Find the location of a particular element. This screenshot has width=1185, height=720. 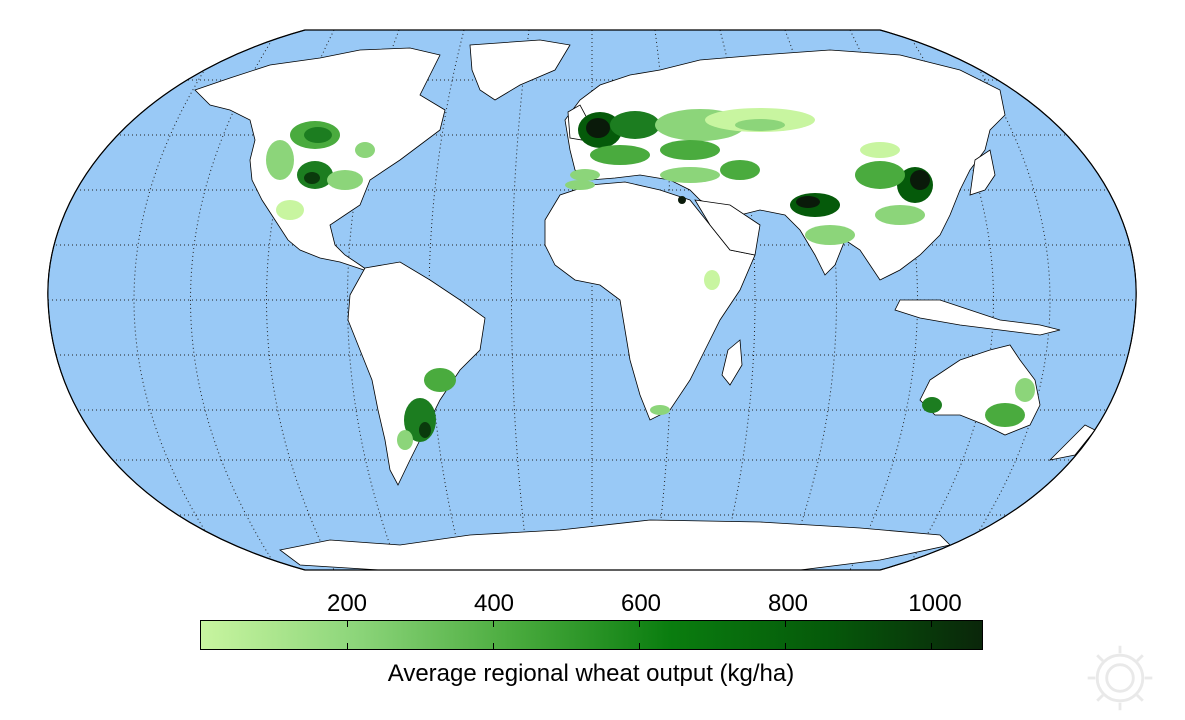

arabia is located at coordinates (727, 227).